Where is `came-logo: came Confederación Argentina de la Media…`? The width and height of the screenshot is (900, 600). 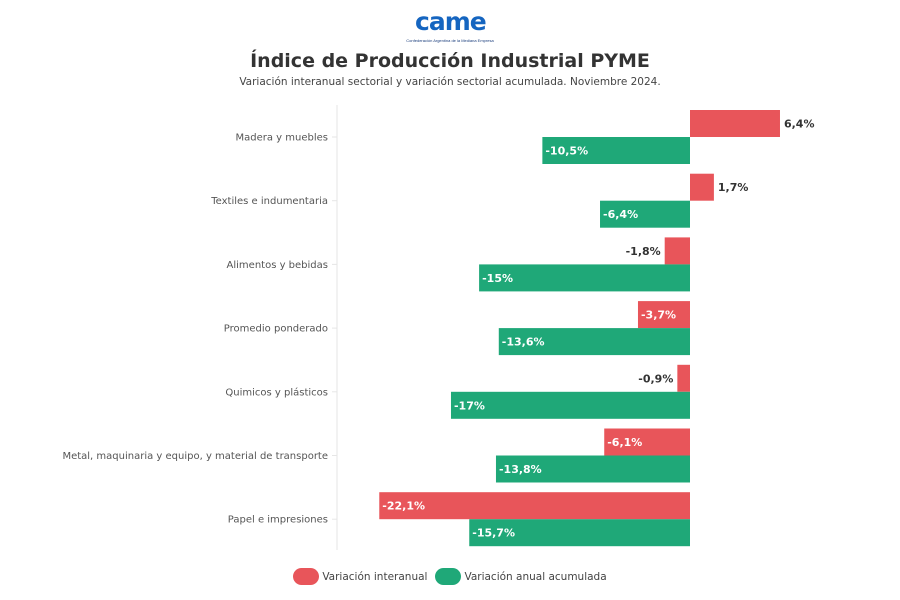
came-logo: came Confederación Argentina de la Media… is located at coordinates (450, 28).